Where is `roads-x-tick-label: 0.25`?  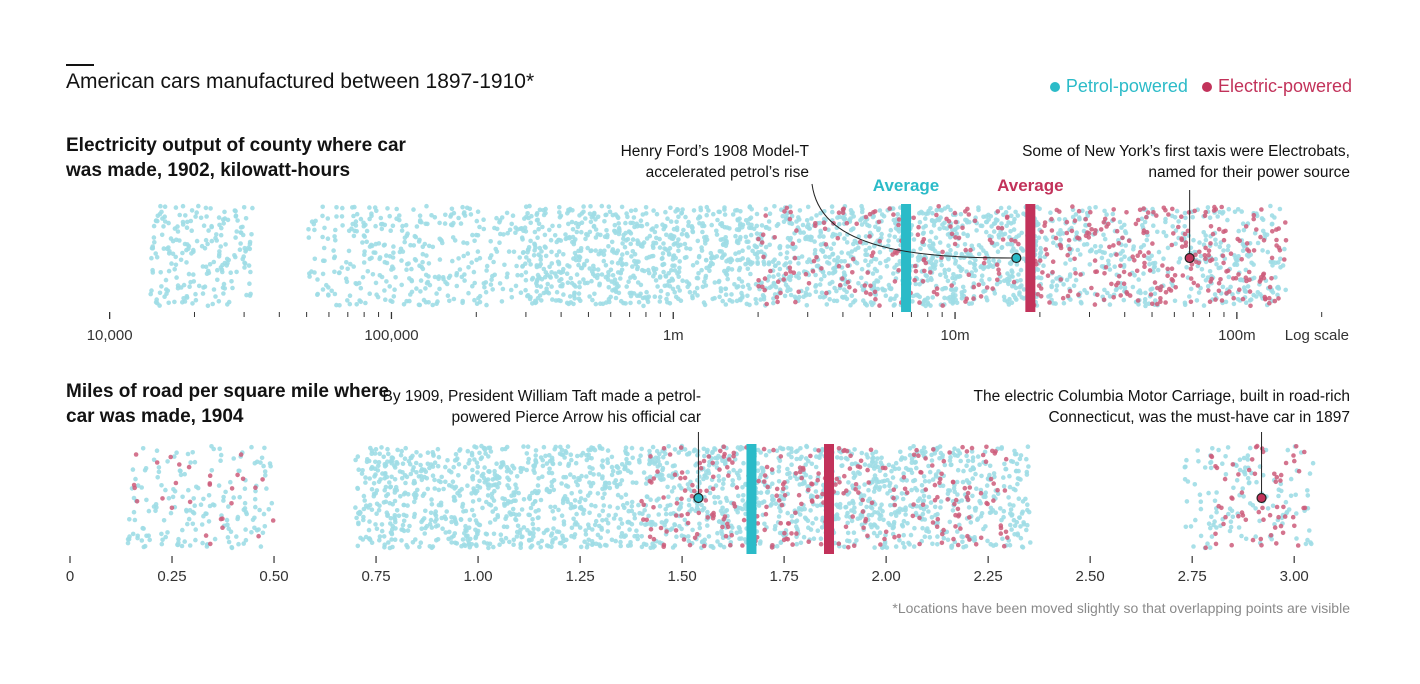
roads-x-tick-label: 0.25 is located at coordinates (171, 576).